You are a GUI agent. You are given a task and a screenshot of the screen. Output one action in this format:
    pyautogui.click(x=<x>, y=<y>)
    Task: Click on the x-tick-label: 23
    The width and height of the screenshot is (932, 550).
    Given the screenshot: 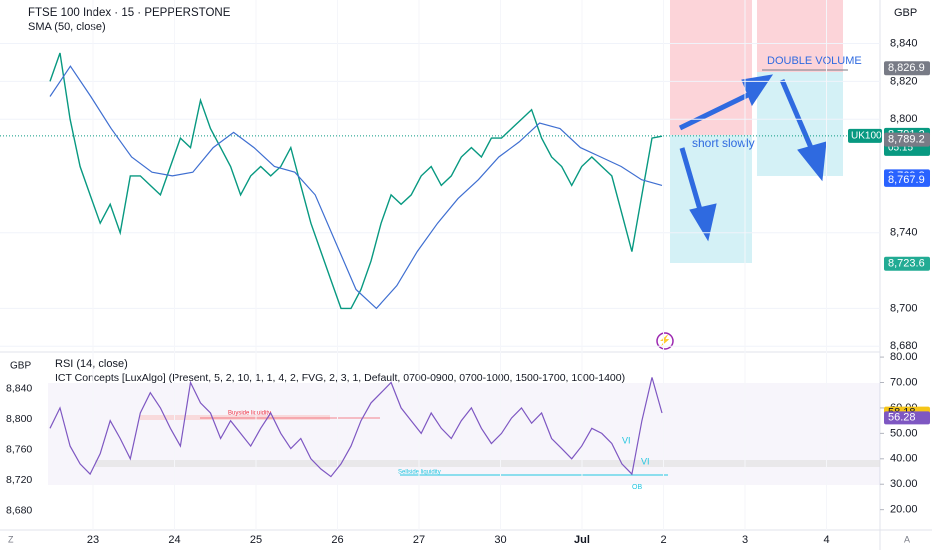 What is the action you would take?
    pyautogui.click(x=93, y=540)
    